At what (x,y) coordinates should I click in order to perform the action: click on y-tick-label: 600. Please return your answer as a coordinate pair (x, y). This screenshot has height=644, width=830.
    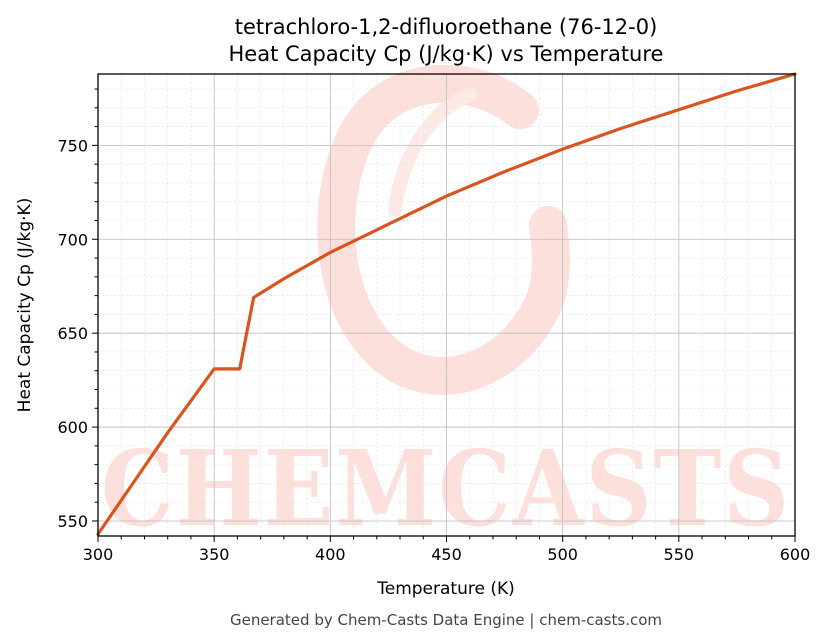
    Looking at the image, I should click on (72, 427).